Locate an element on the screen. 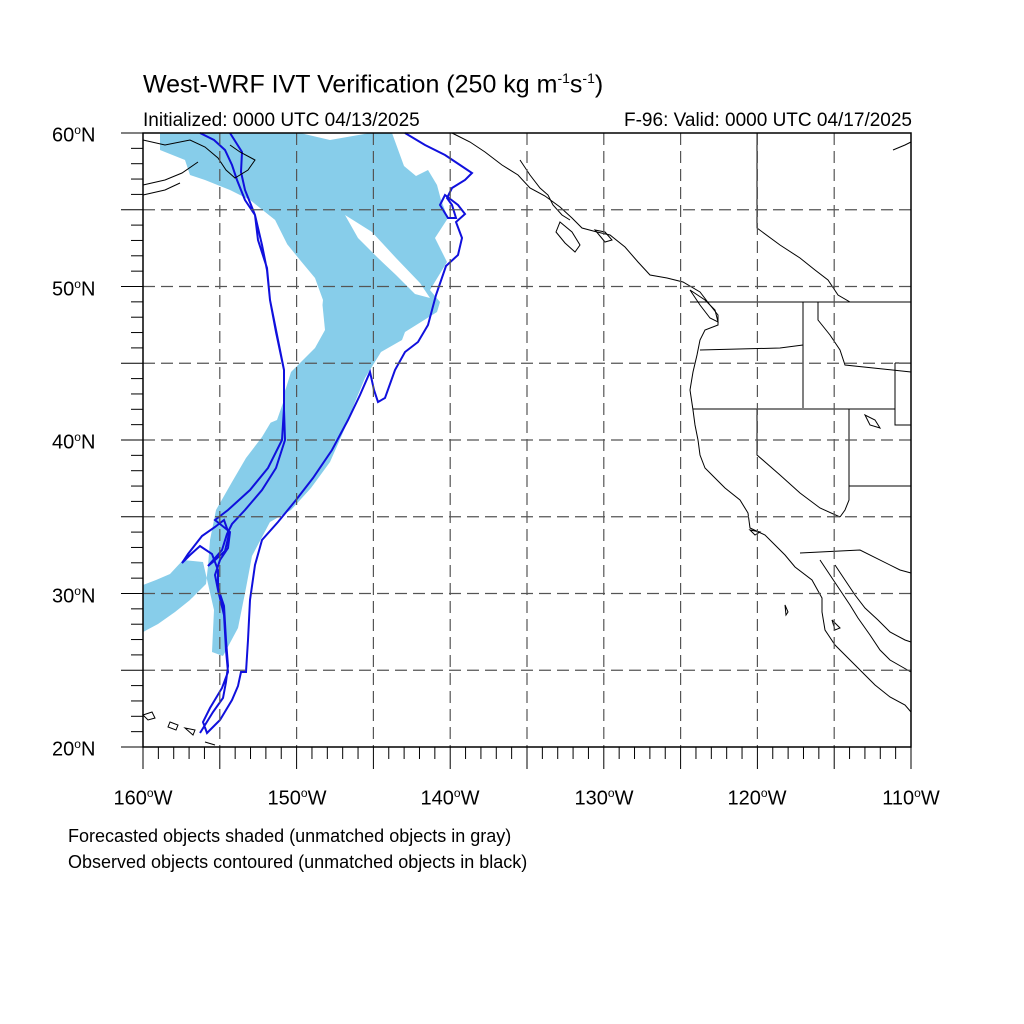 This screenshot has height=1024, width=1024. political-boundaries is located at coordinates (801, 353).